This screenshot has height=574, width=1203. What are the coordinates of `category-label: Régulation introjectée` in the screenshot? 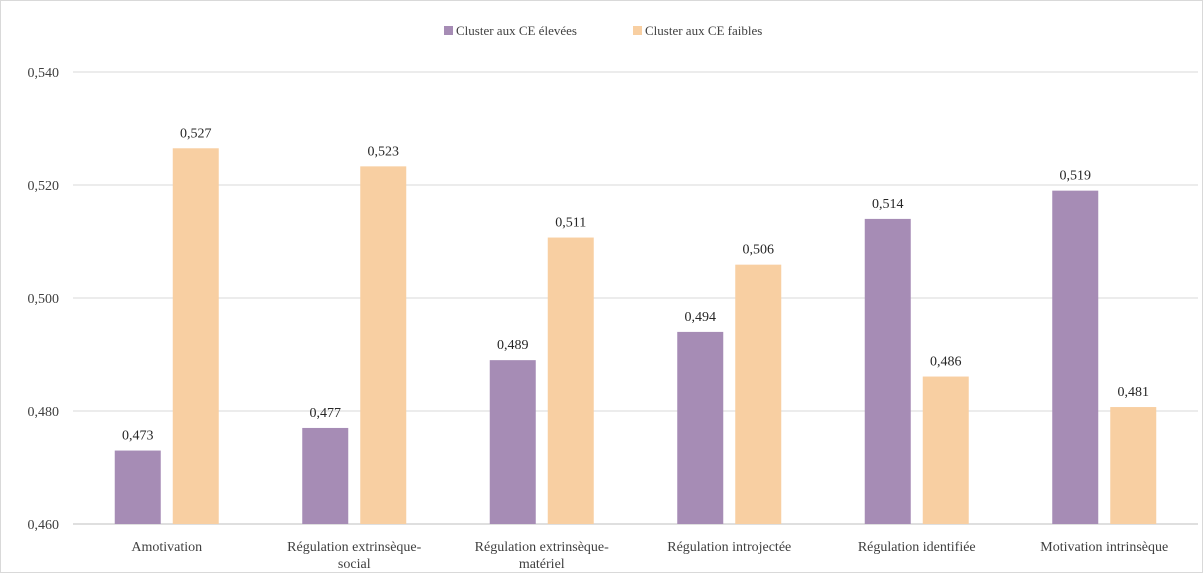 It's located at (729, 547).